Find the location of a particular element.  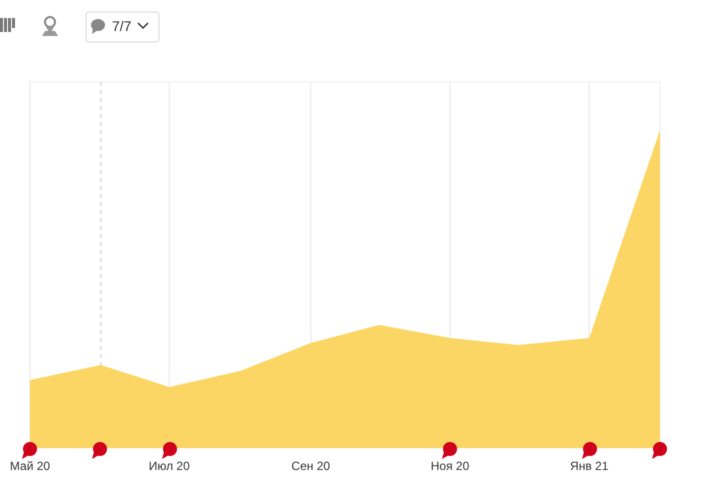

x-tick-label: Ноя 20 is located at coordinates (450, 466).